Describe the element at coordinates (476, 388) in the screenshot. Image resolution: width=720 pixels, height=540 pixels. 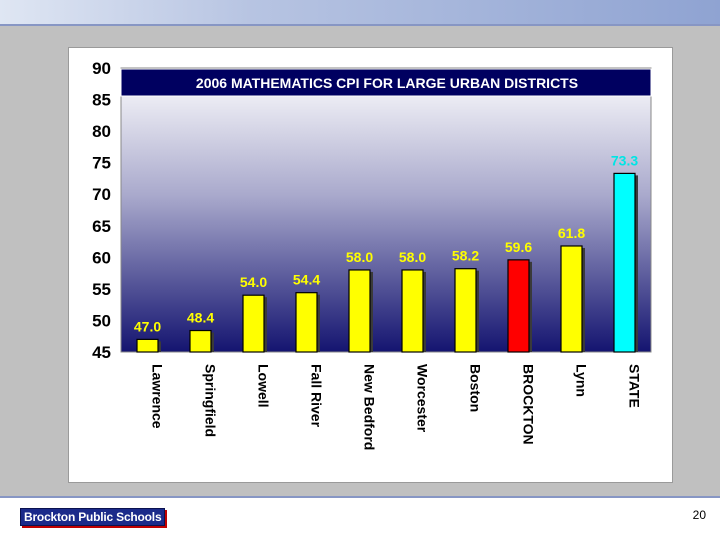
I see `x-tick-label: Boston` at that location.